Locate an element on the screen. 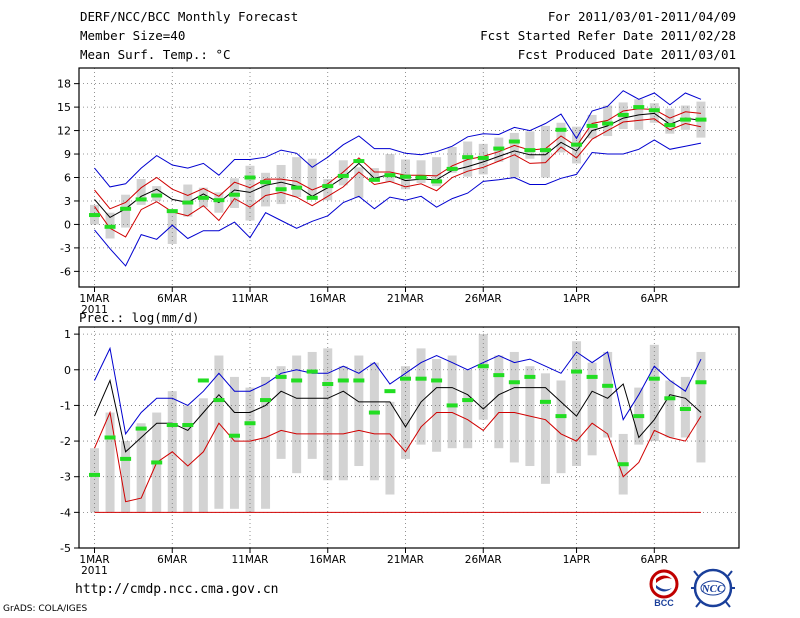  temp-ytick-label: 6 is located at coordinates (67, 178).